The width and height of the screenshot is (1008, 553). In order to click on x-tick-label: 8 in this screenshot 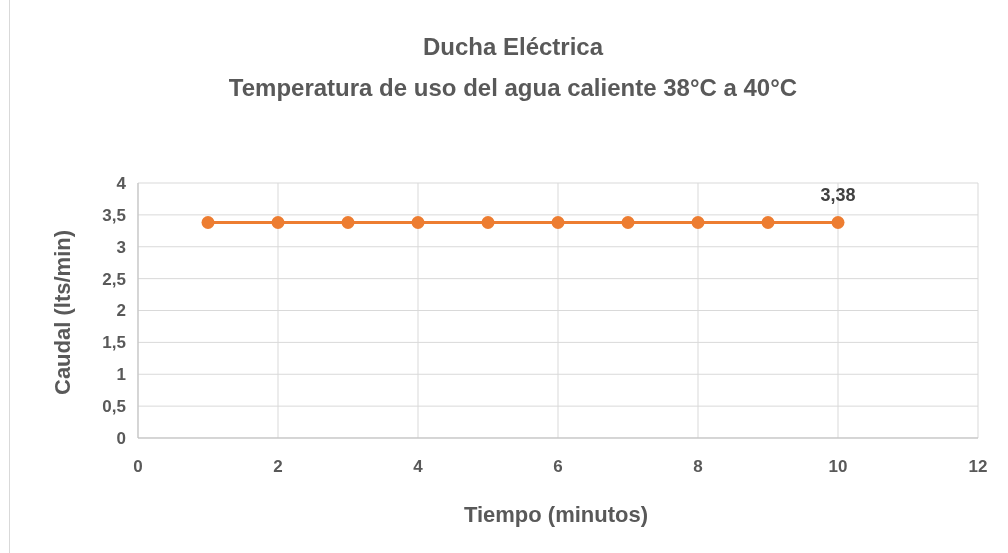, I will do `click(698, 466)`.